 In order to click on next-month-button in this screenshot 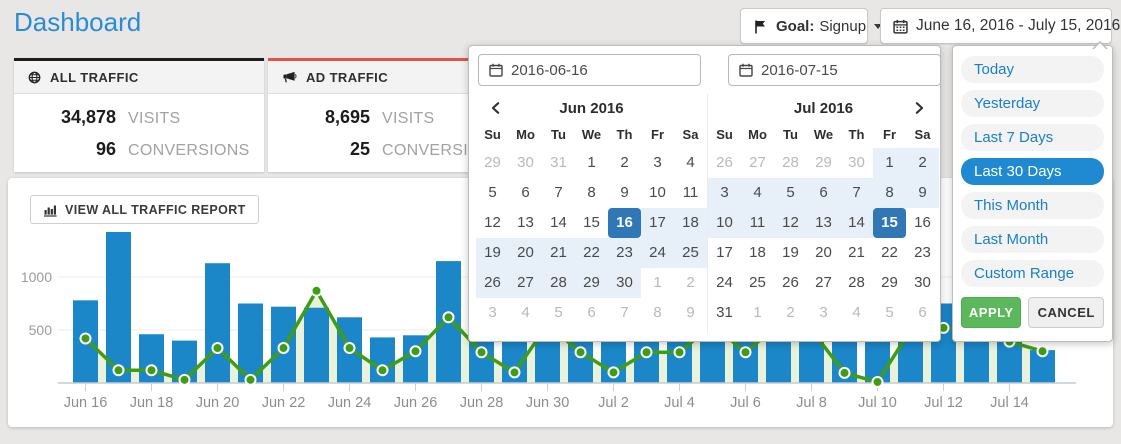, I will do `click(919, 109)`.